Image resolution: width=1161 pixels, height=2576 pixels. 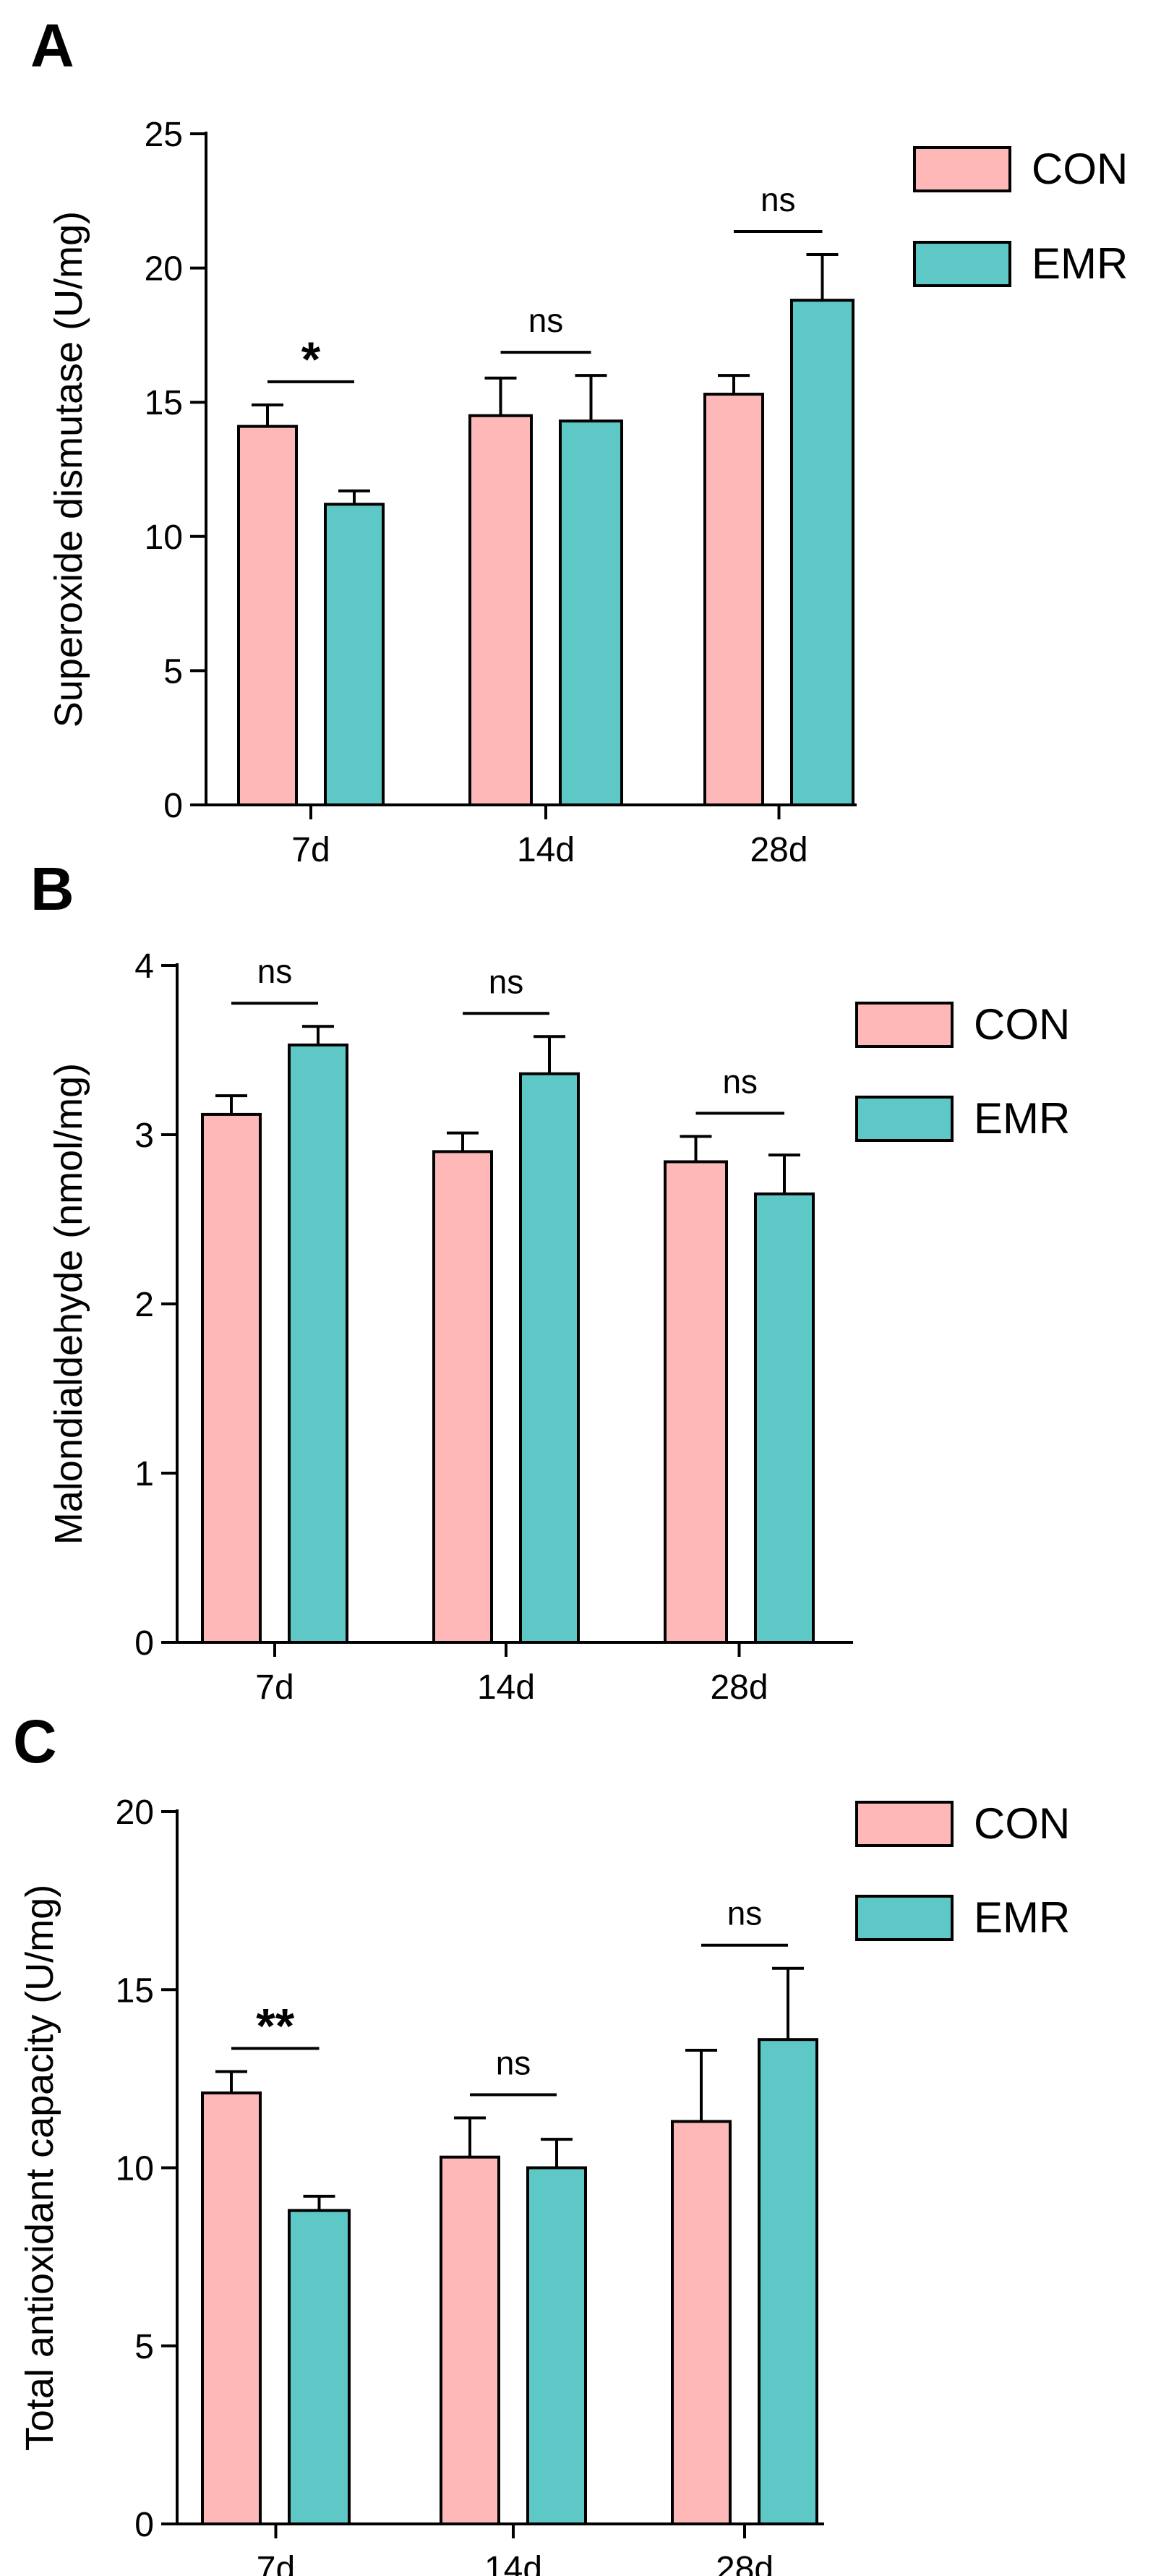 I want to click on significance-label: **, so click(x=275, y=2026).